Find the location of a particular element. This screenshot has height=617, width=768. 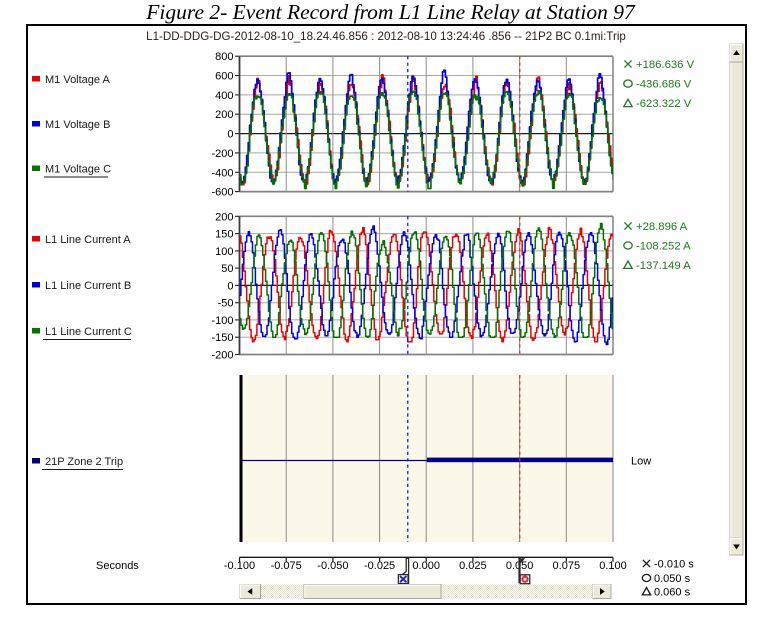

svg-text: 800 is located at coordinates (224, 57).